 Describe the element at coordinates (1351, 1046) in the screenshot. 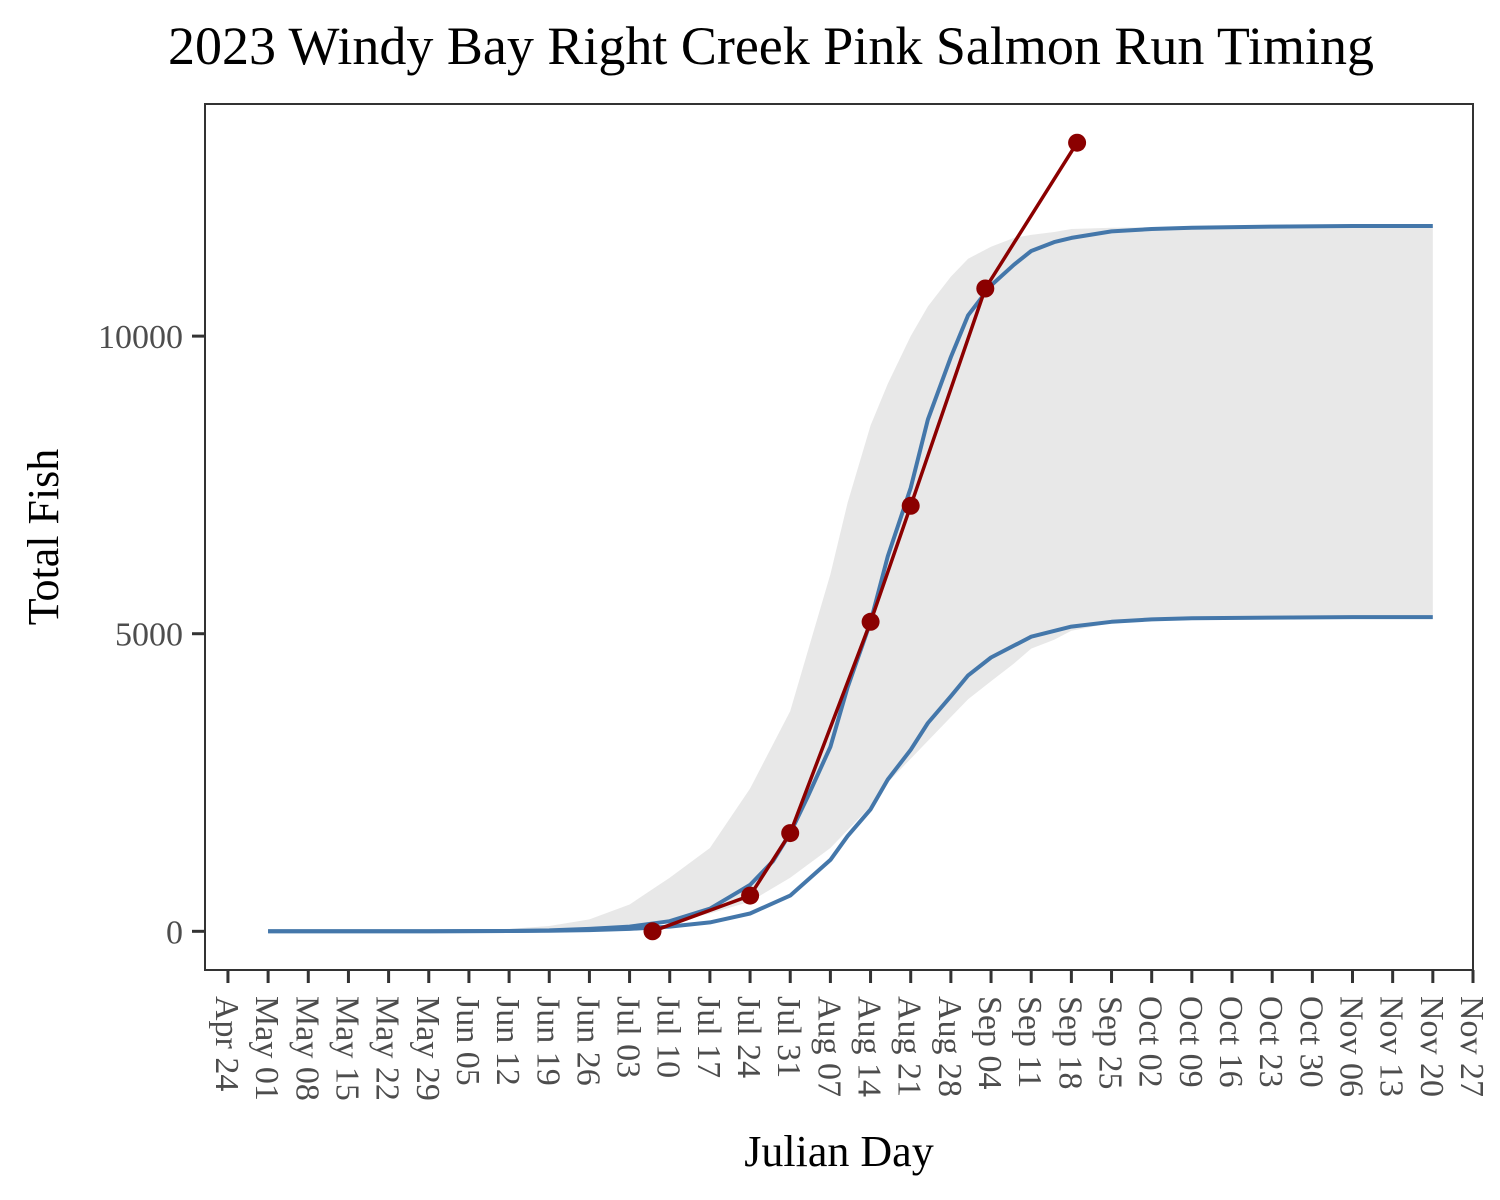

I see `x-tick-label: Nov 06` at that location.